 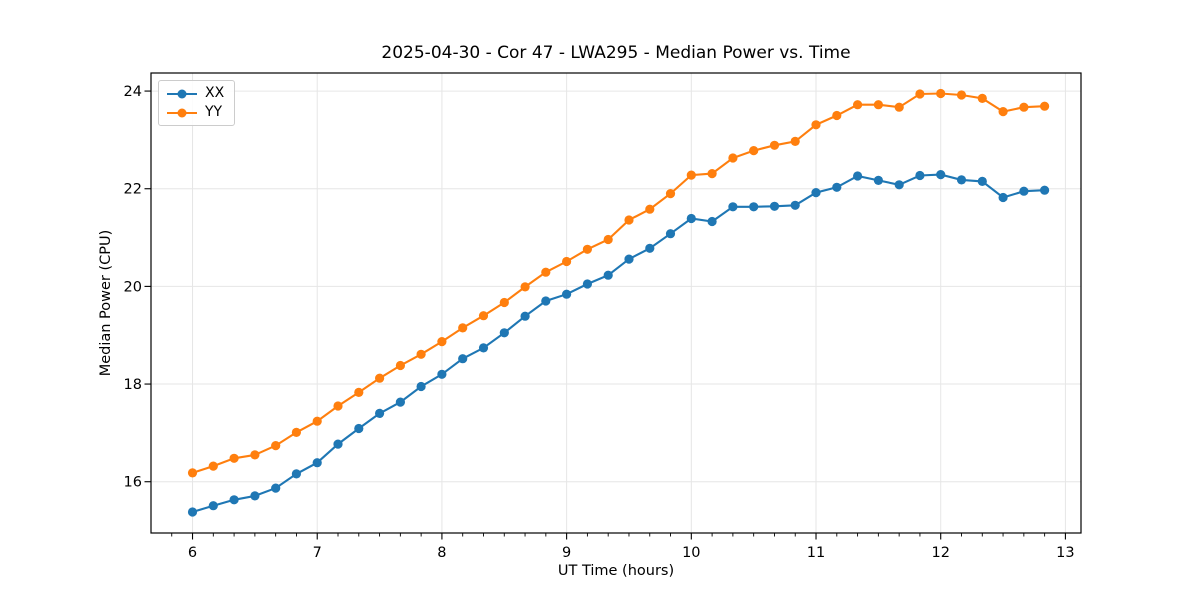 I want to click on x-tick-label: 12, so click(x=940, y=553).